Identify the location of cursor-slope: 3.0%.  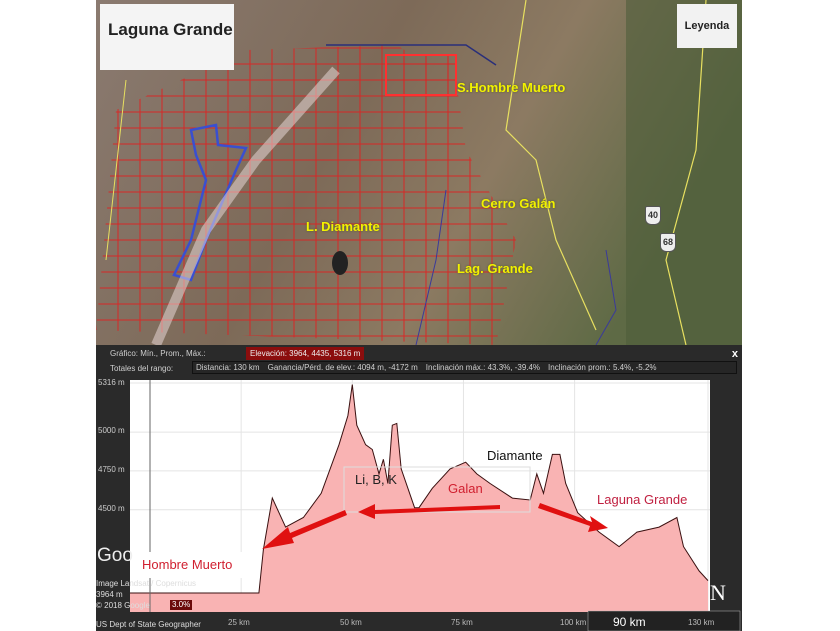
(181, 605).